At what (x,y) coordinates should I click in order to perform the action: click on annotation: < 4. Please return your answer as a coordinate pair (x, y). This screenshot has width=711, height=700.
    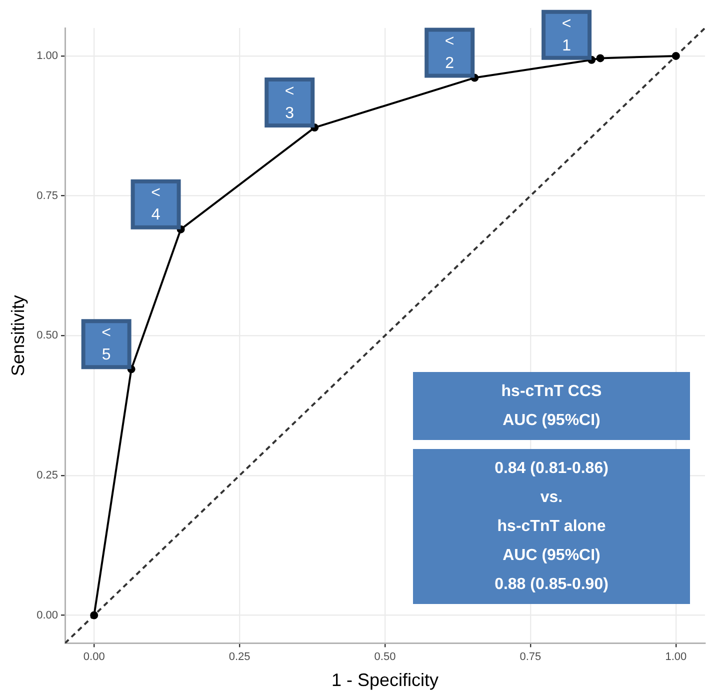
    Looking at the image, I should click on (155, 204).